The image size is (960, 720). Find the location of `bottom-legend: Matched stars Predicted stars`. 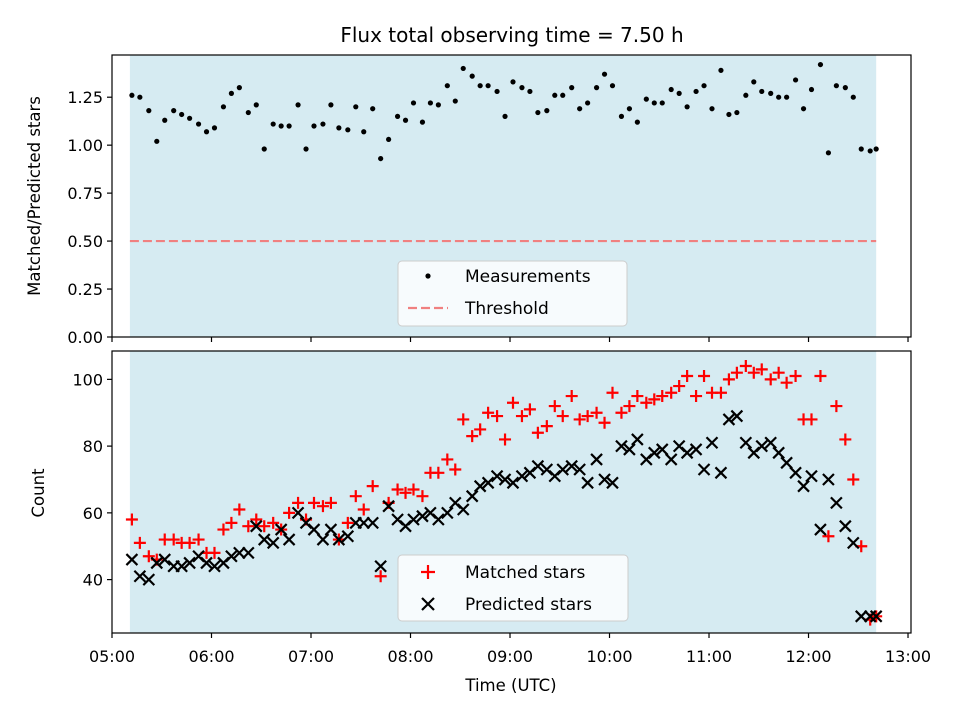

bottom-legend: Matched stars Predicted stars is located at coordinates (513, 588).